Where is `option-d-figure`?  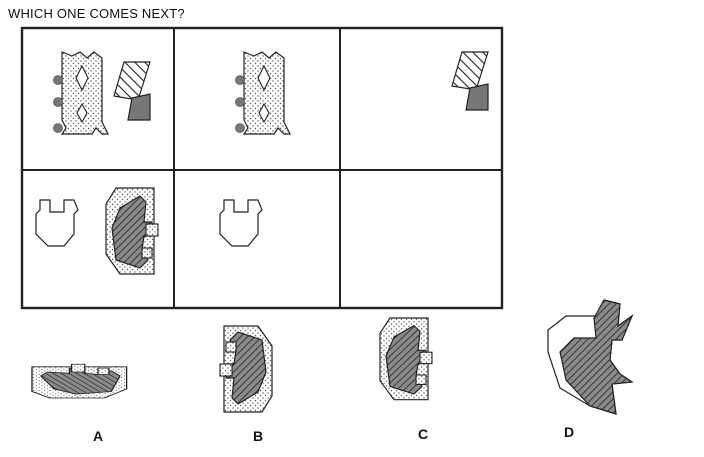 option-d-figure is located at coordinates (590, 357).